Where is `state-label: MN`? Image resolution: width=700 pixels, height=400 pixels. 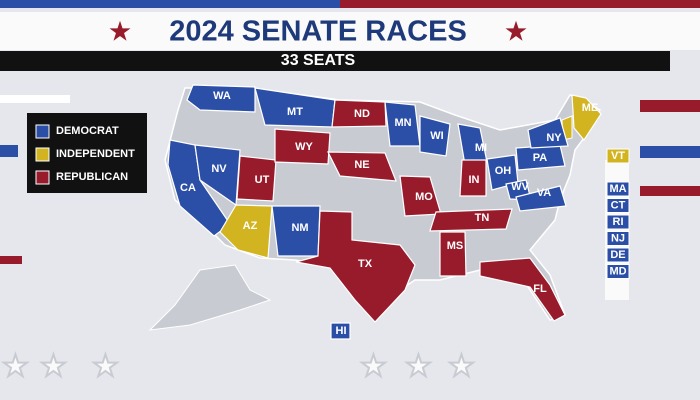
state-label: MN is located at coordinates (402, 123).